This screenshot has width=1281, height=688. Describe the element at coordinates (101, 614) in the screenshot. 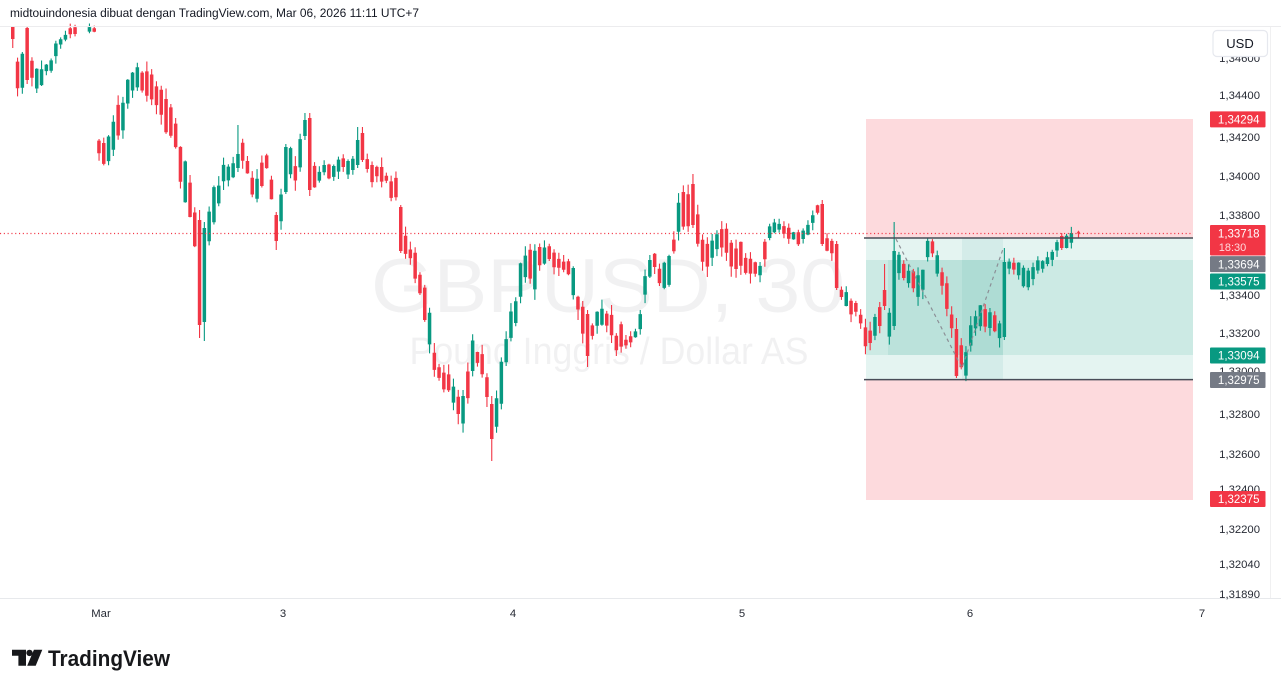

I see `svg-text: Mar` at that location.